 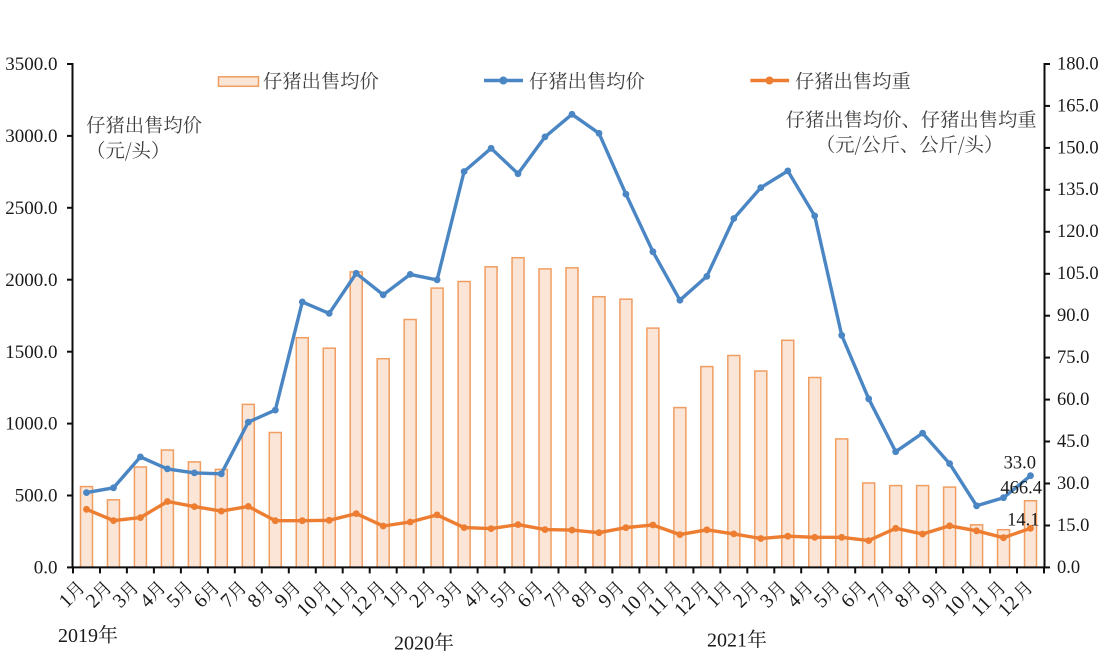 I want to click on svg-text: 45.0, so click(x=1073, y=442).